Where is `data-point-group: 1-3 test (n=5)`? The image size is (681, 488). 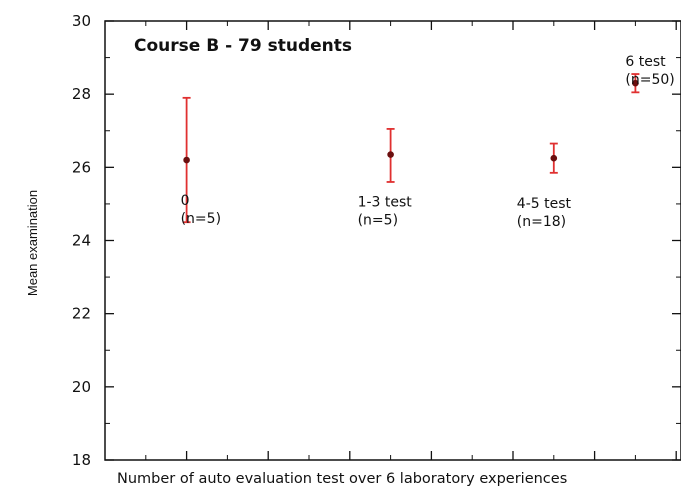 data-point-group: 1-3 test (n=5) is located at coordinates (385, 178).